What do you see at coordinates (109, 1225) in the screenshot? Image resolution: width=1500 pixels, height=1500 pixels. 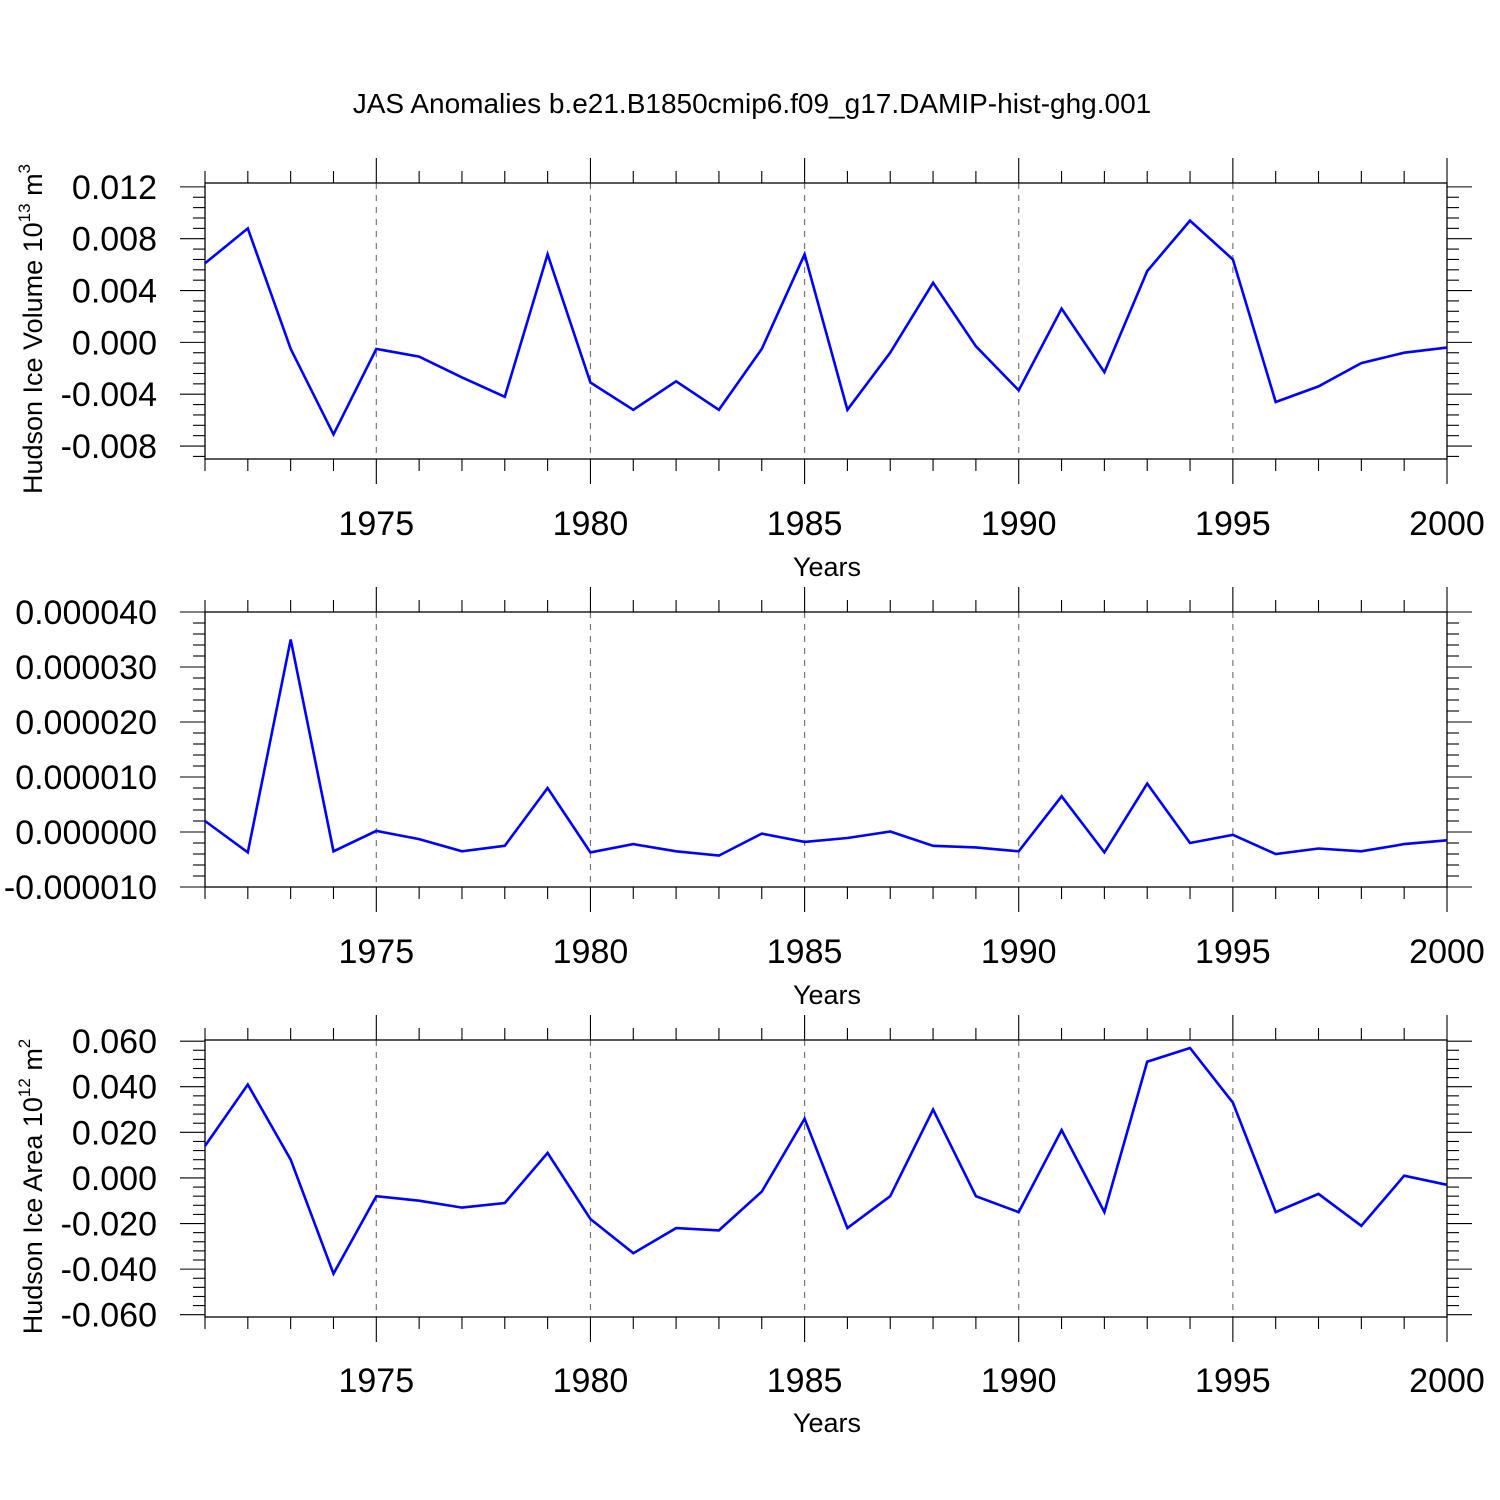 I see `y-tick-label: -0.020` at bounding box center [109, 1225].